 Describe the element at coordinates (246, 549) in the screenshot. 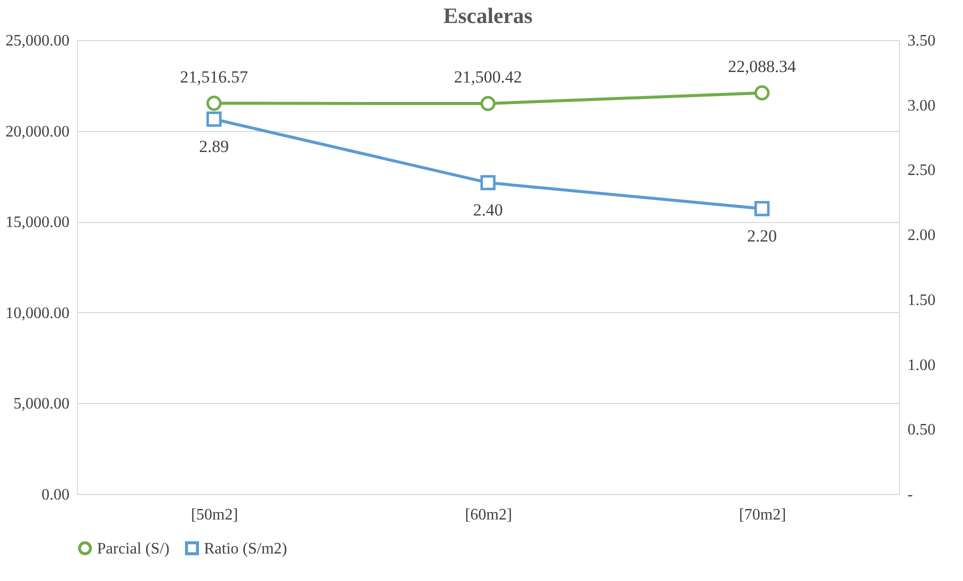

I see `legend-label: Ratio (S/m2)` at that location.